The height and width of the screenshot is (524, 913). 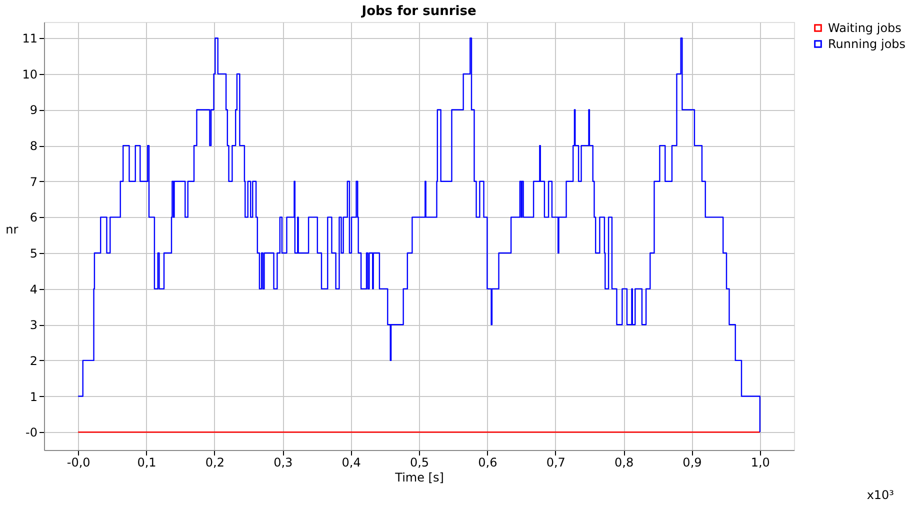 What do you see at coordinates (32, 433) in the screenshot?
I see `y-tick-label: -0` at bounding box center [32, 433].